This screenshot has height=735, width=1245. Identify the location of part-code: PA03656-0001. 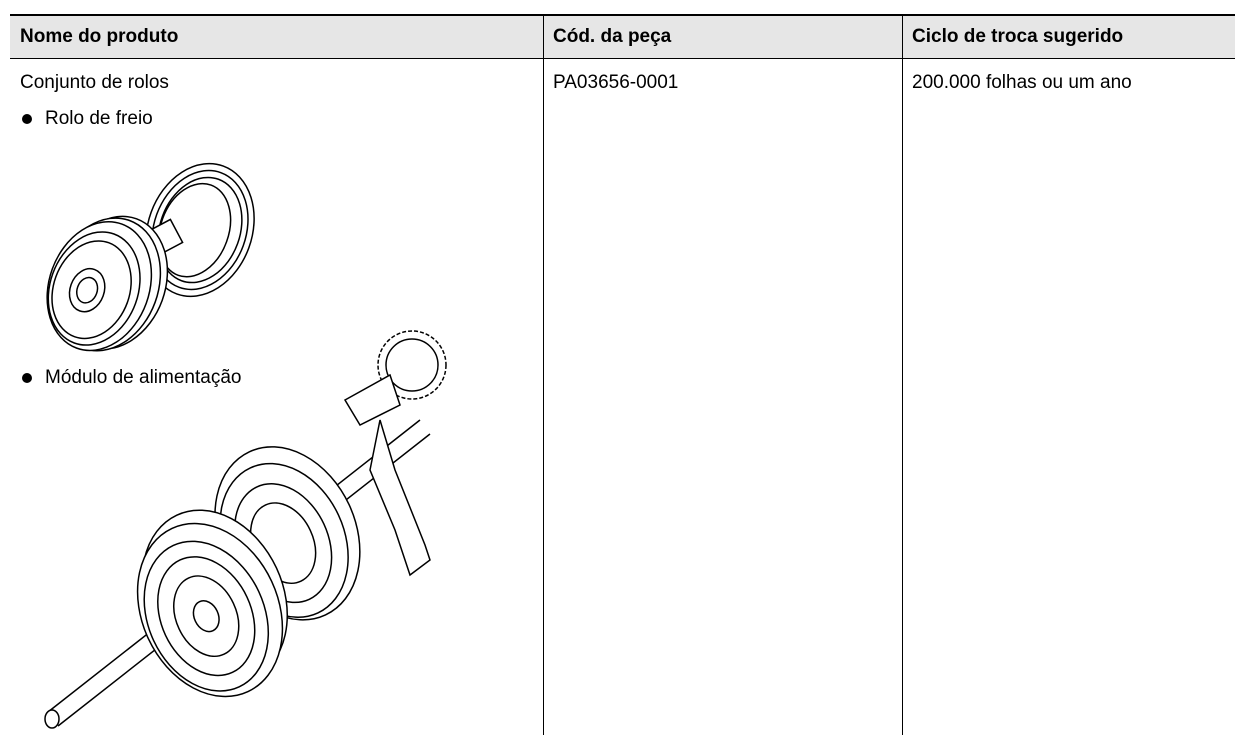
(616, 82).